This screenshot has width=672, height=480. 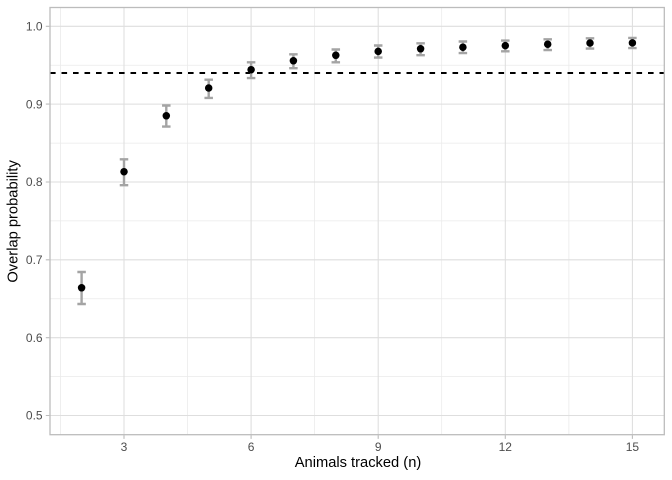 What do you see at coordinates (34, 416) in the screenshot?
I see `svg-text: 0.5` at bounding box center [34, 416].